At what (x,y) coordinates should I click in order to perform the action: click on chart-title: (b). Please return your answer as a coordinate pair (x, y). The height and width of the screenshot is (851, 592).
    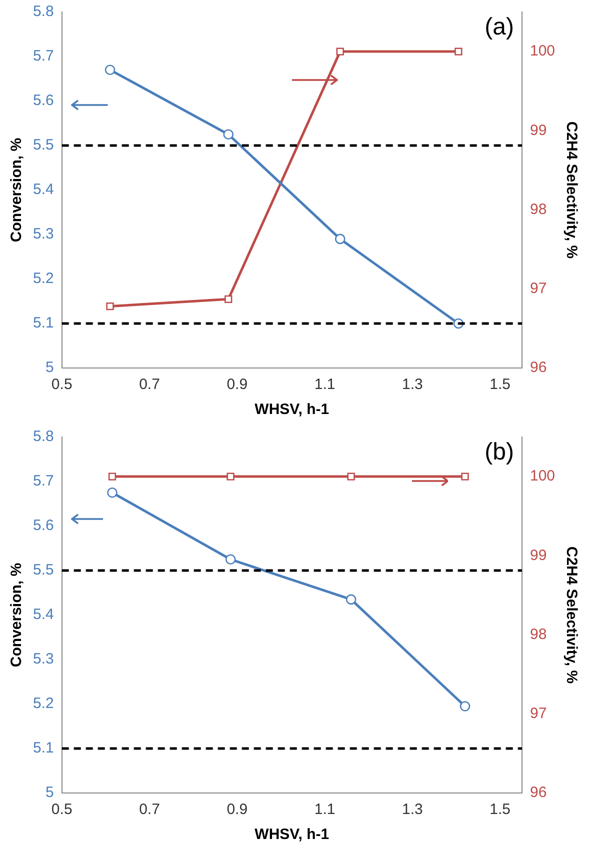
    Looking at the image, I should click on (499, 452).